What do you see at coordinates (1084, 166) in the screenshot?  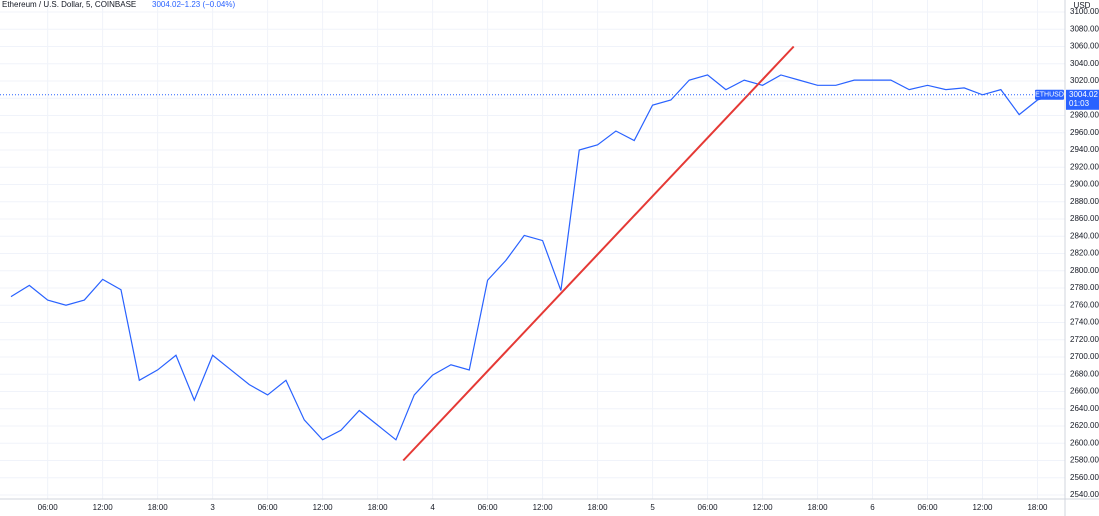 I see `y-tick-label: 2920.00` at bounding box center [1084, 166].